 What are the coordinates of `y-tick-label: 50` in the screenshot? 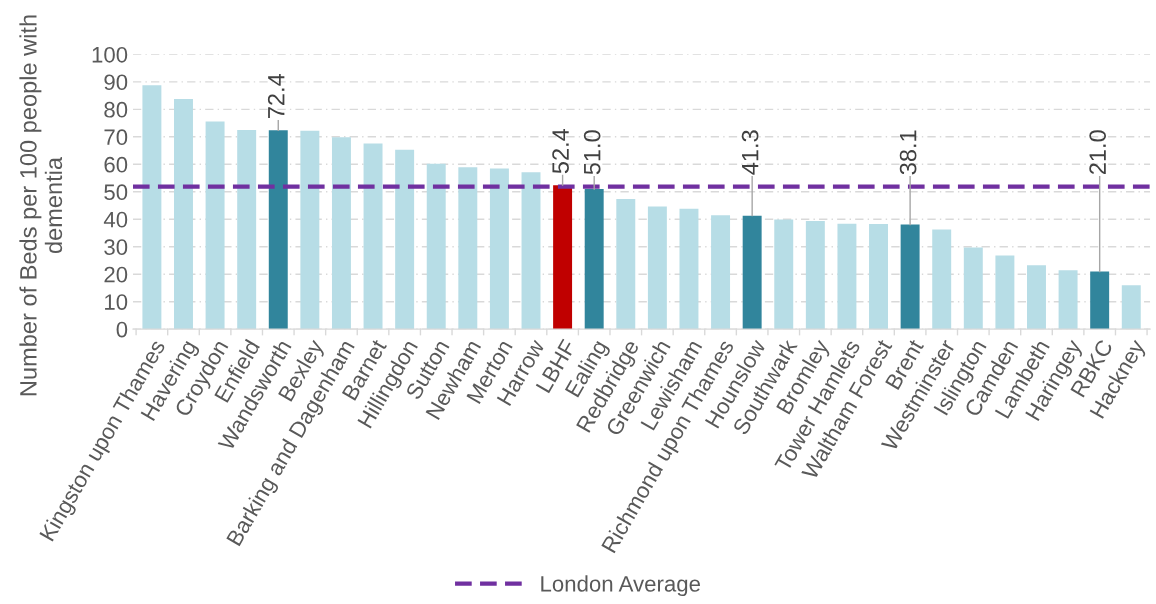 It's located at (116, 192).